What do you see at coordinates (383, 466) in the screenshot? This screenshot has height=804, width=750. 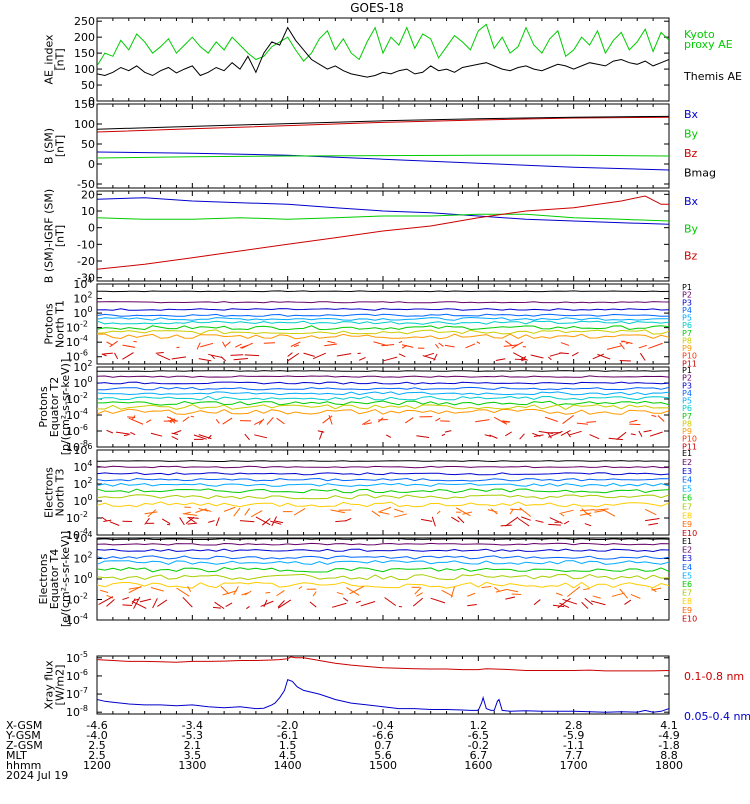 I see `channel-e2` at bounding box center [383, 466].